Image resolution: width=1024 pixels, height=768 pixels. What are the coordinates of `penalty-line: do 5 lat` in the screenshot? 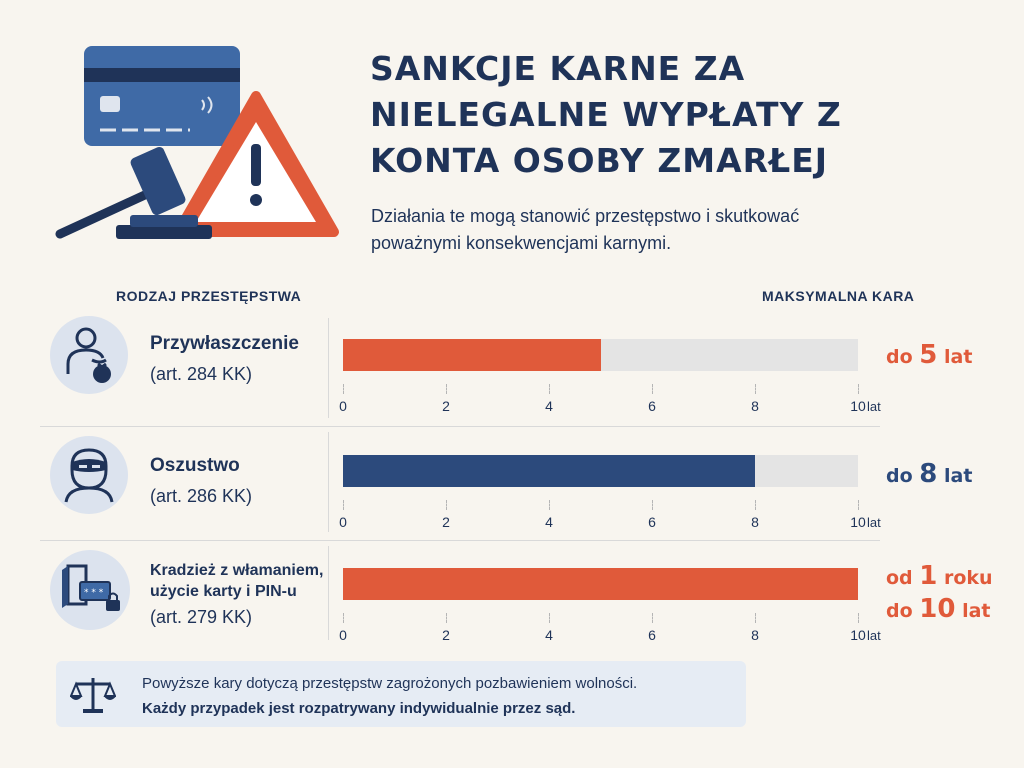 It's located at (929, 357).